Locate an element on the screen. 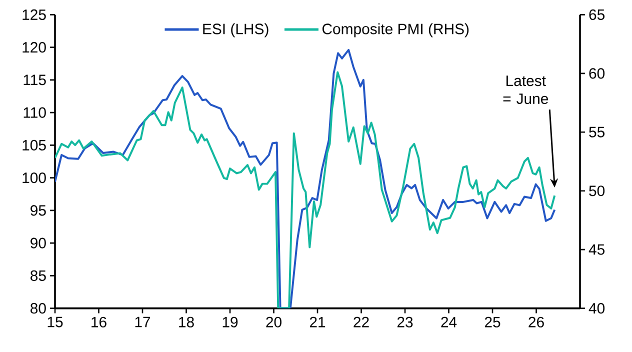 The width and height of the screenshot is (632, 352). x-tick-label: 20 is located at coordinates (274, 322).